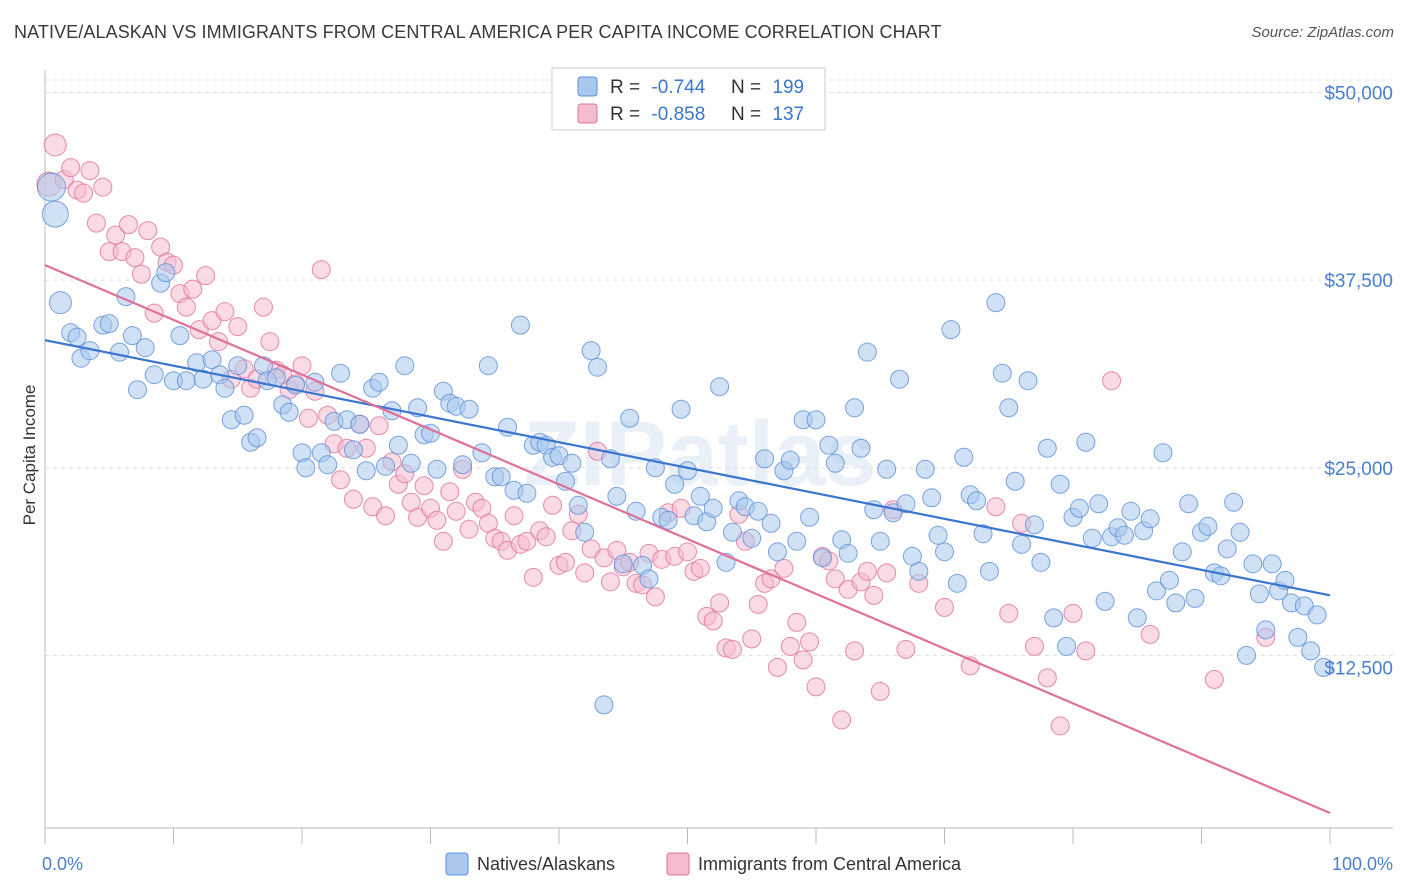 This screenshot has width=1406, height=892. I want to click on series-legend-immigrants: Immigrants from Central America, so click(830, 864).